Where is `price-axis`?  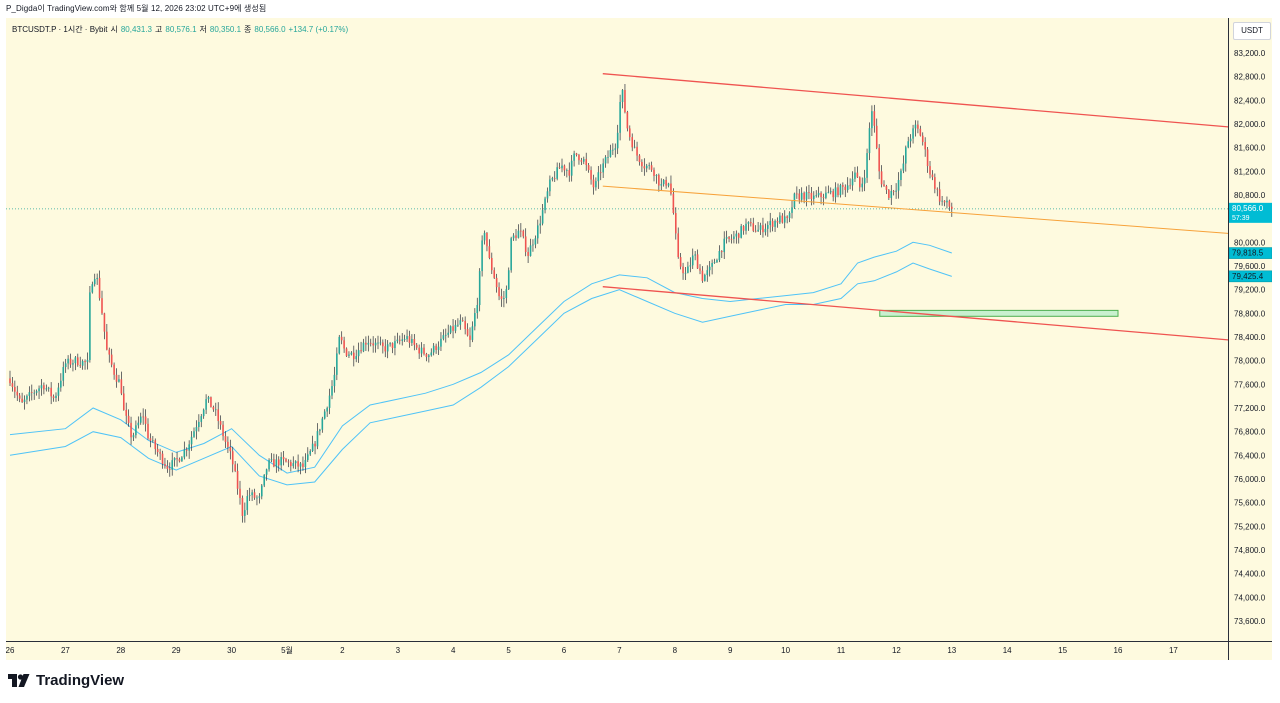
price-axis is located at coordinates (1250, 339).